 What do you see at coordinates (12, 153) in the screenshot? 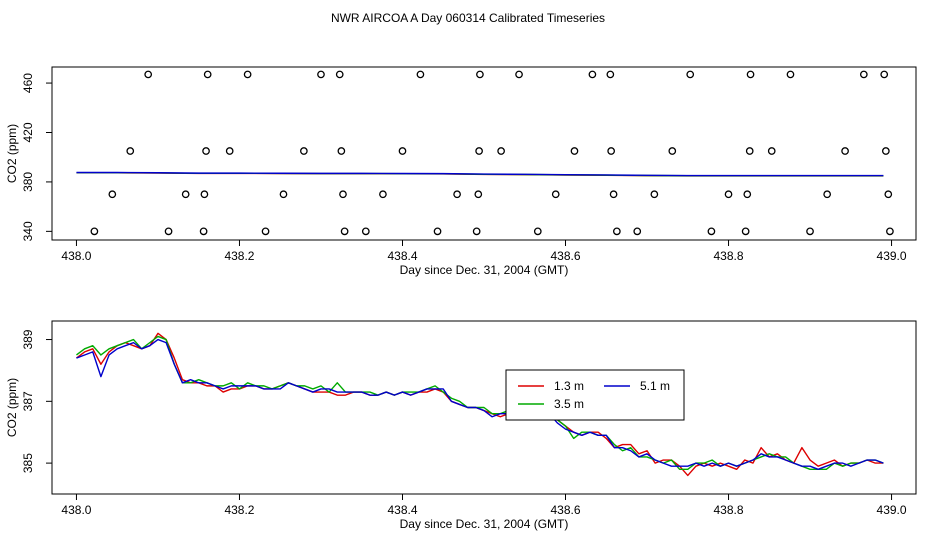
I see `top-y-axis-label: CO2 (ppm)` at bounding box center [12, 153].